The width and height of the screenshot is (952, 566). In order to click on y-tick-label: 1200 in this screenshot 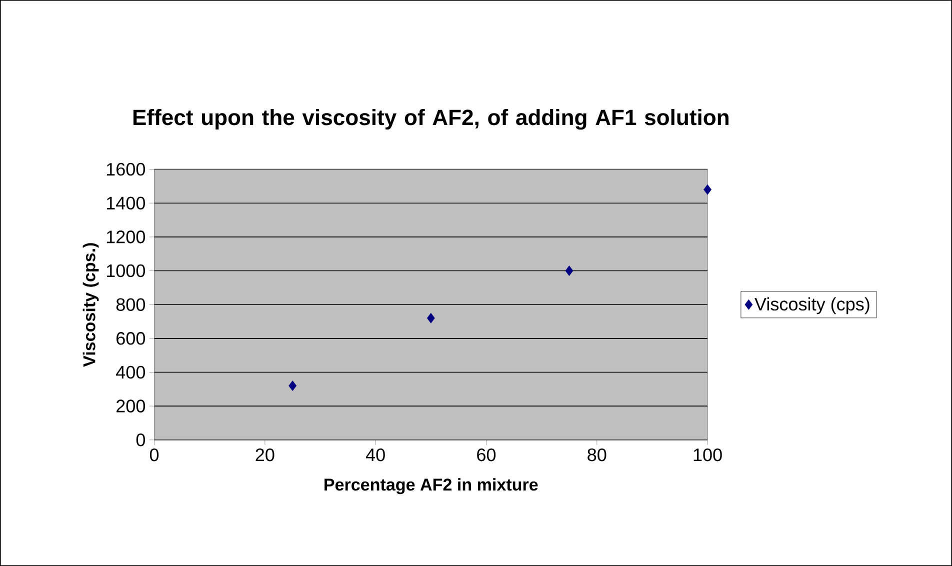, I will do `click(126, 237)`.